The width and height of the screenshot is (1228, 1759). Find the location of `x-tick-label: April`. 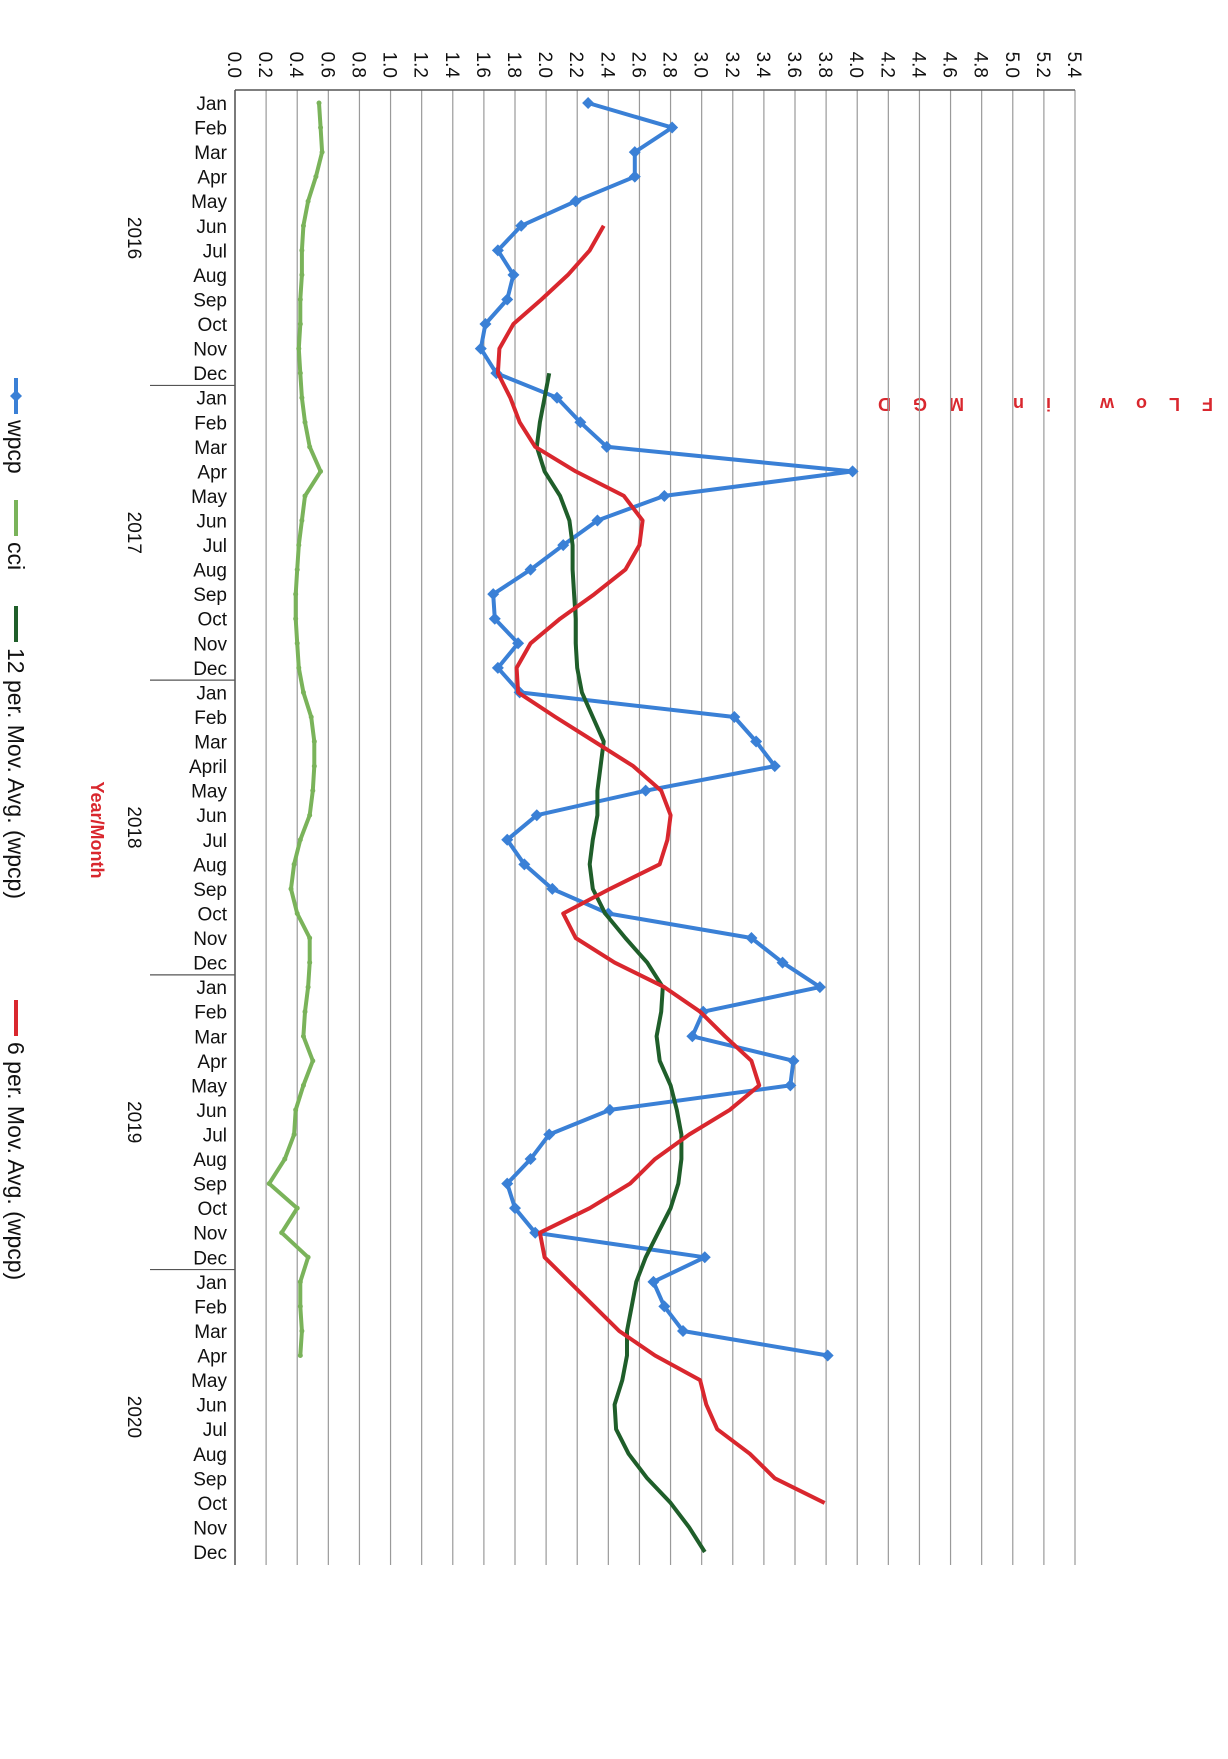

x-tick-label: April is located at coordinates (208, 767).